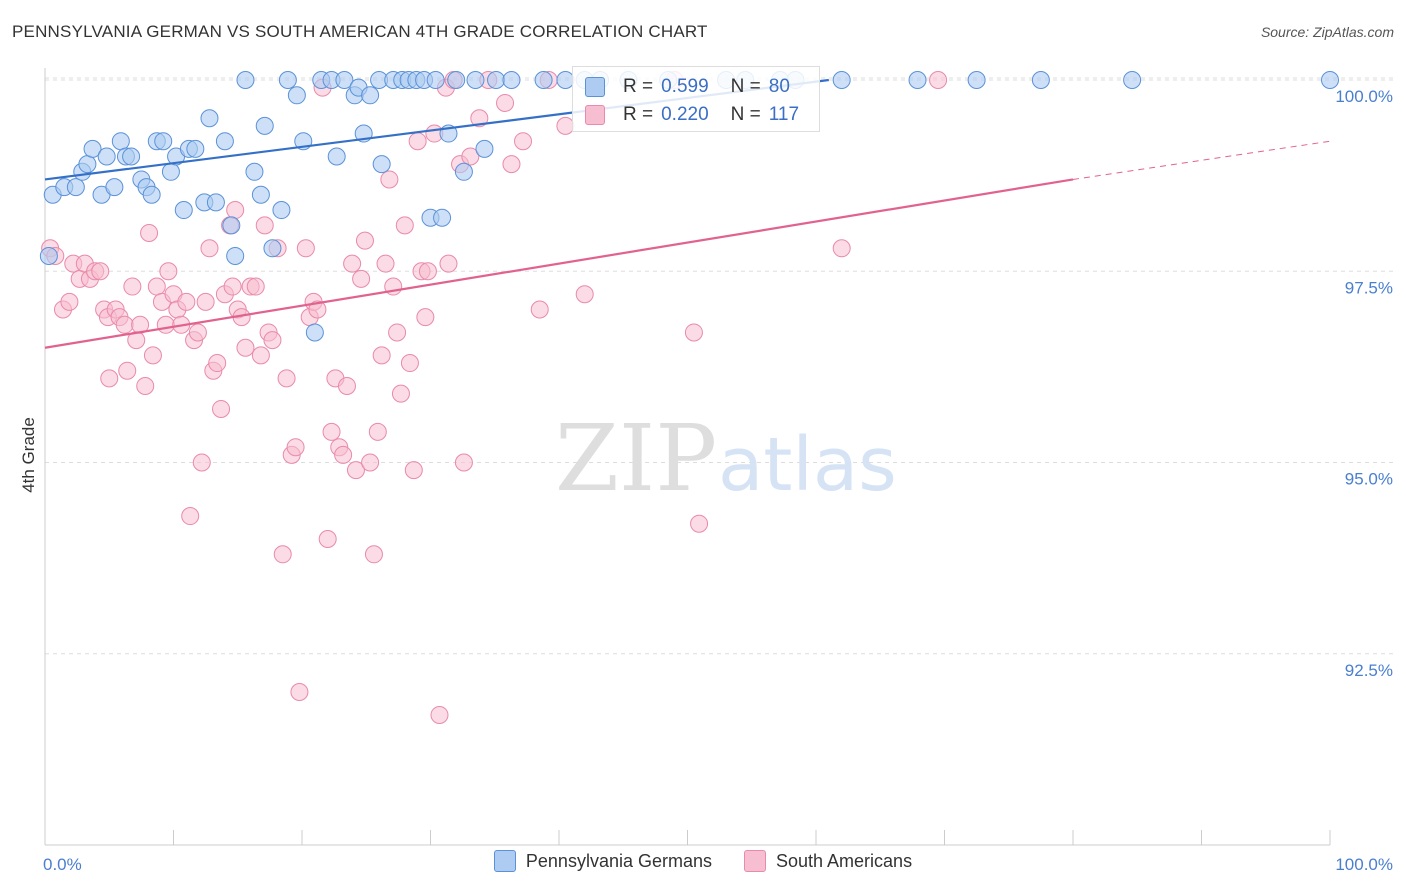 The image size is (1406, 892). I want to click on stats-legend: R = 0.599 N = 80 R = 0.220 N = 117, so click(696, 99).